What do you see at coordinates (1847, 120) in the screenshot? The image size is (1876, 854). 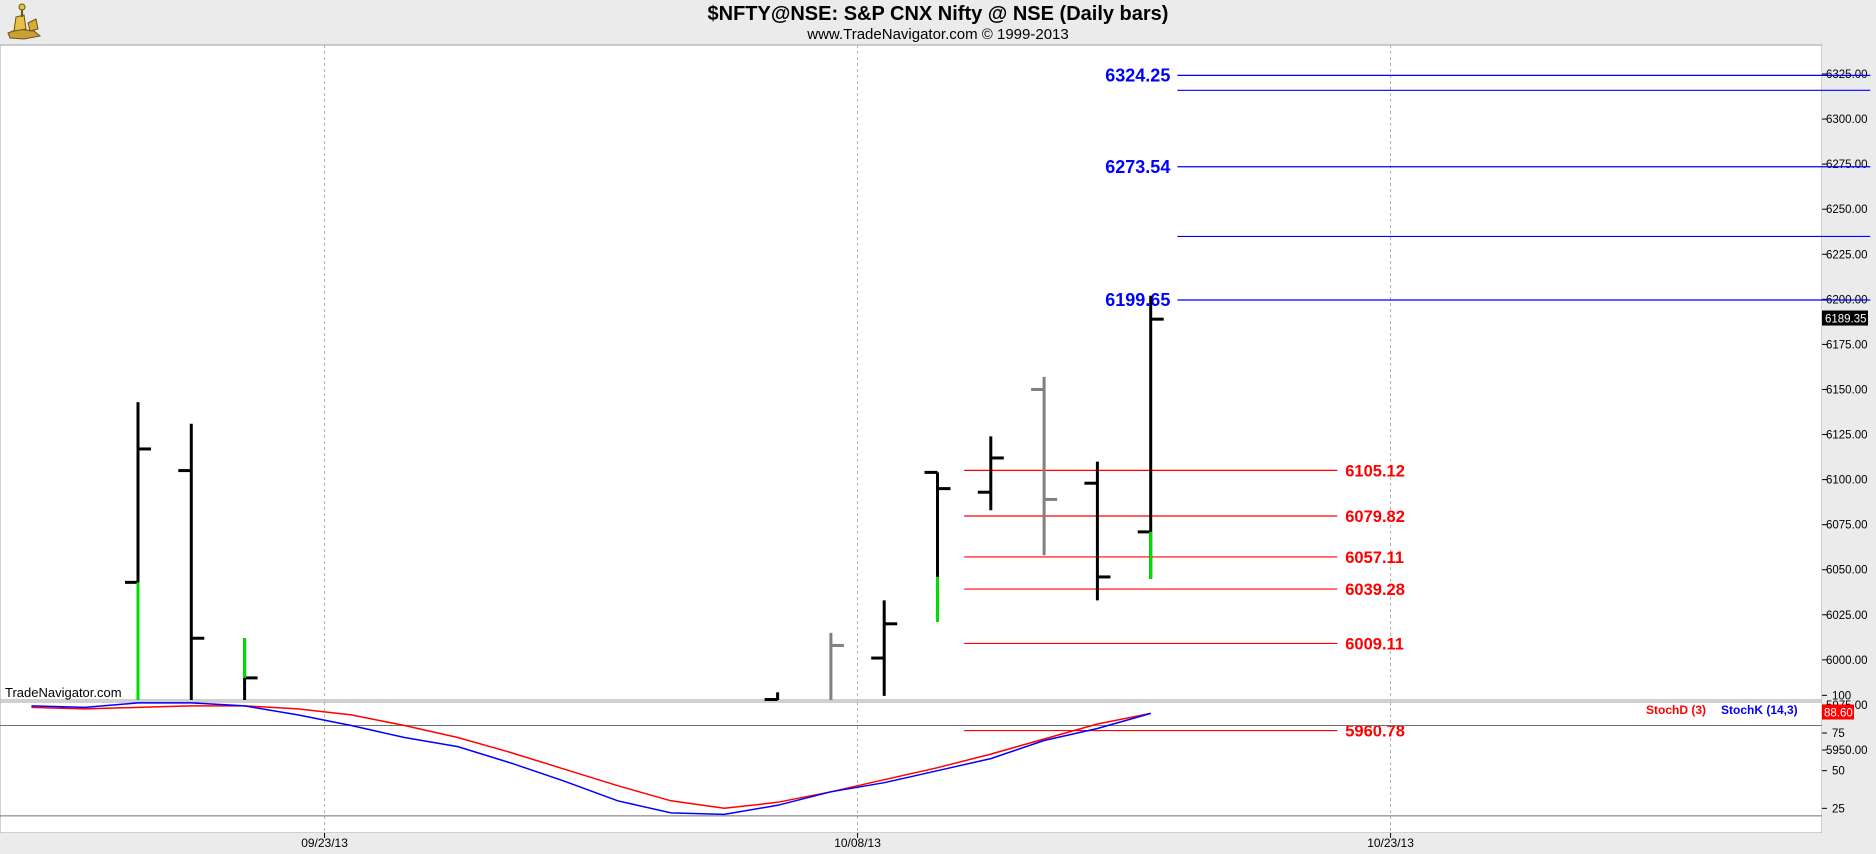 I see `y-tick-label: 6300.00` at bounding box center [1847, 120].